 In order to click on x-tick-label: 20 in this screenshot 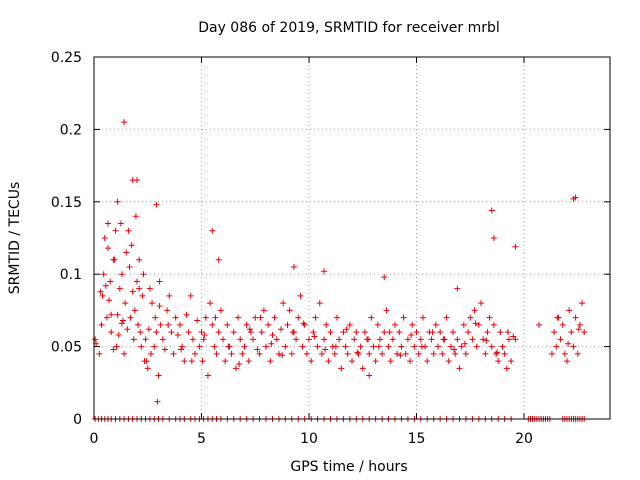, I will do `click(524, 439)`.